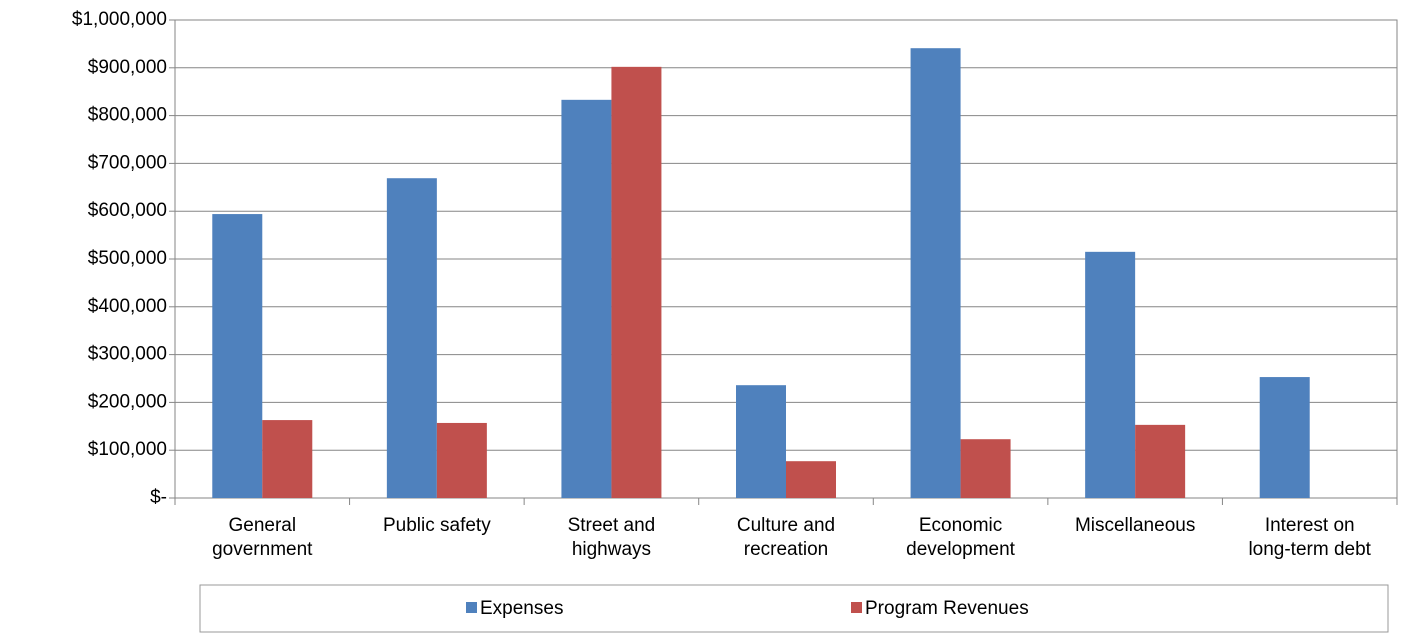  What do you see at coordinates (127, 354) in the screenshot?
I see `y-tick-label: $300,000` at bounding box center [127, 354].